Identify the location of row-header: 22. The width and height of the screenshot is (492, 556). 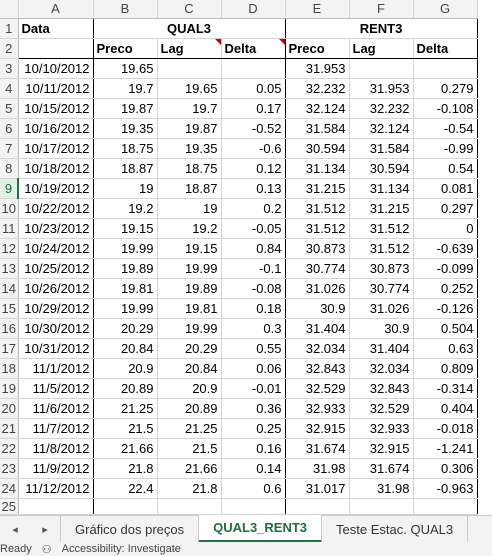
(9, 448).